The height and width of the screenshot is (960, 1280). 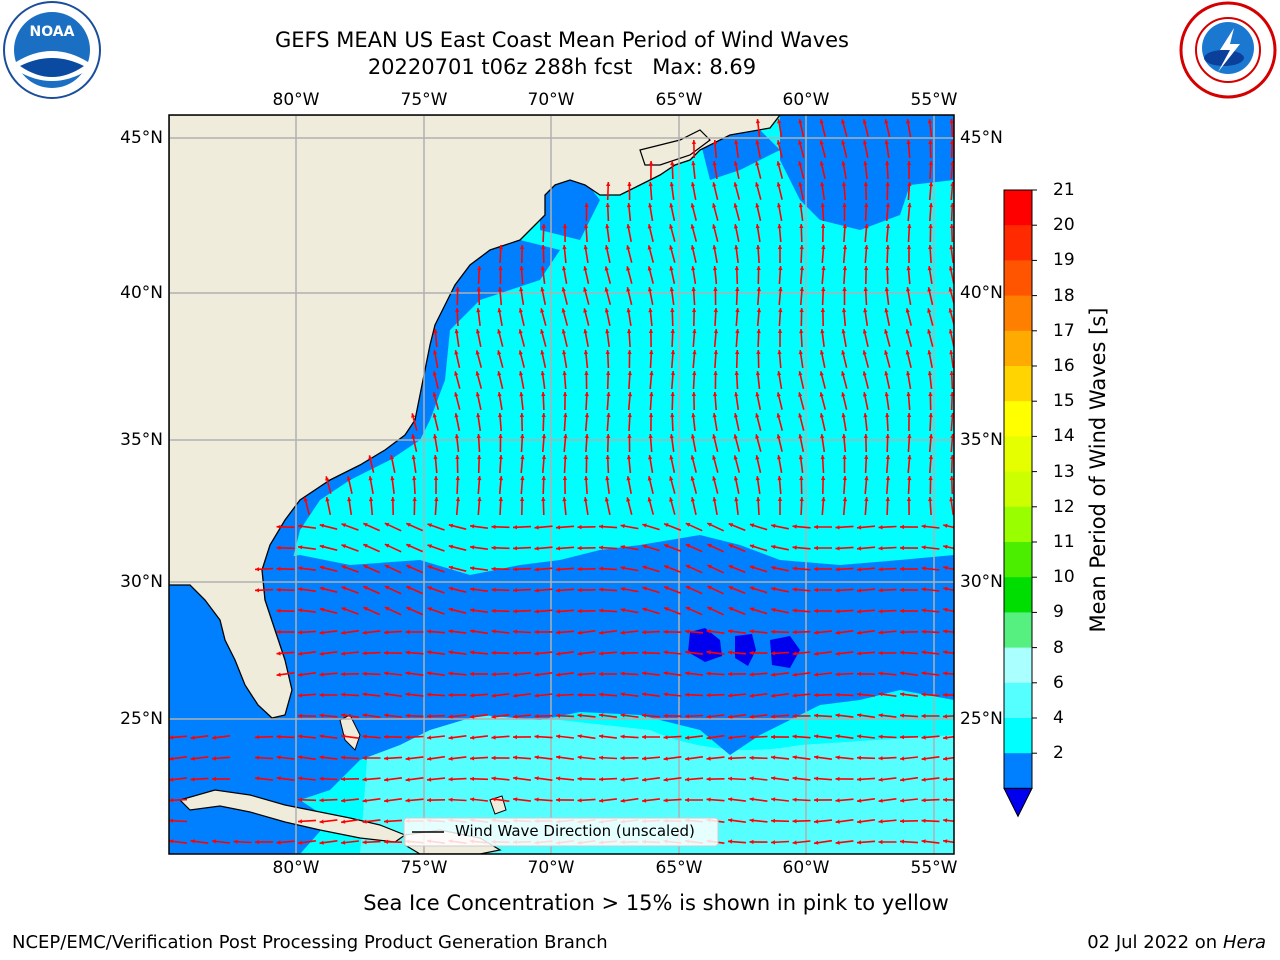 What do you see at coordinates (296, 100) in the screenshot?
I see `lon-label-top-80w: 80°W` at bounding box center [296, 100].